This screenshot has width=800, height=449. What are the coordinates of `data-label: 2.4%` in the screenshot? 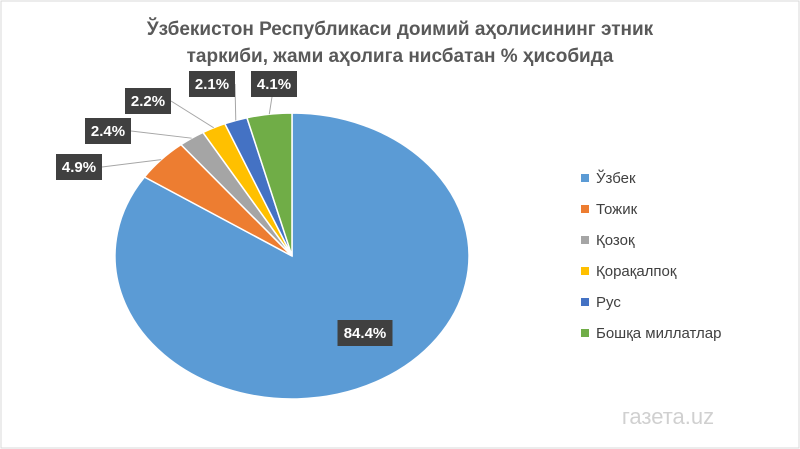 It's located at (108, 131).